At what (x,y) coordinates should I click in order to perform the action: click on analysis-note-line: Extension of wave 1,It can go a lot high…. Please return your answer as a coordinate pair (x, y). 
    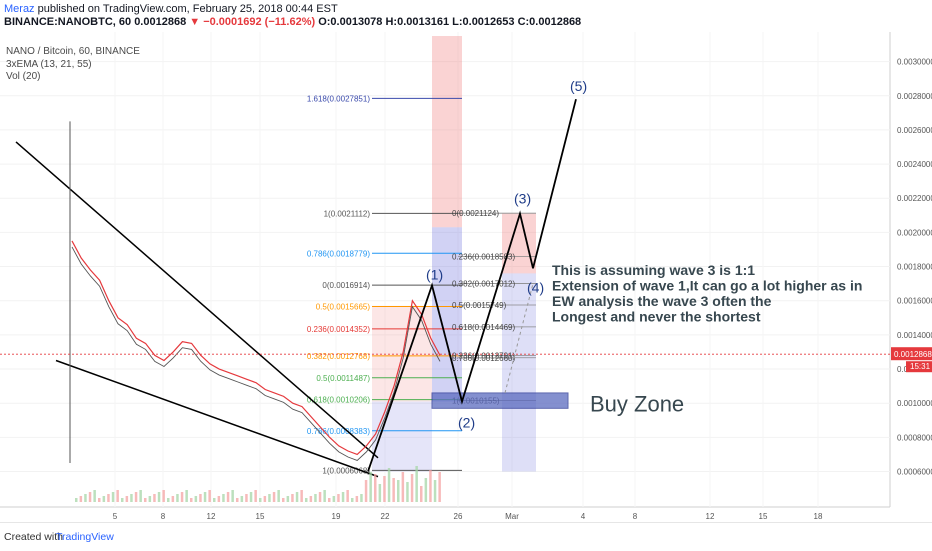
    Looking at the image, I should click on (707, 286).